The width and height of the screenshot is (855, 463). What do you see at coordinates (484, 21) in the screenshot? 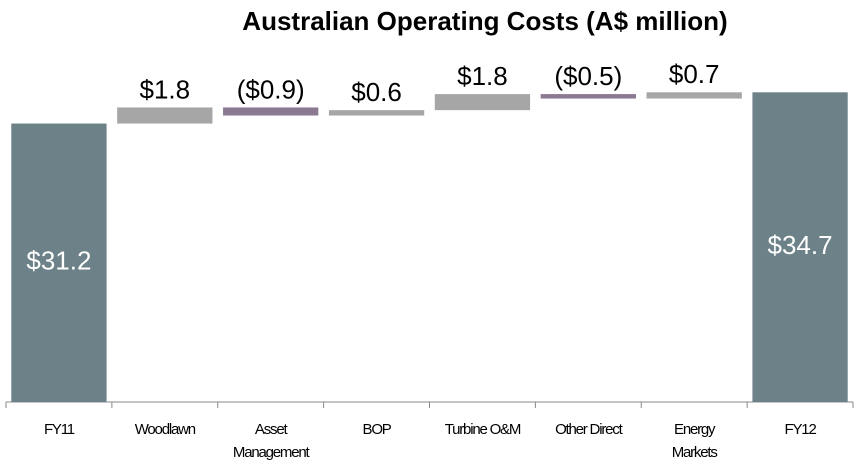
I see `chart-title: Australian Operating Costs (A$ million)` at bounding box center [484, 21].